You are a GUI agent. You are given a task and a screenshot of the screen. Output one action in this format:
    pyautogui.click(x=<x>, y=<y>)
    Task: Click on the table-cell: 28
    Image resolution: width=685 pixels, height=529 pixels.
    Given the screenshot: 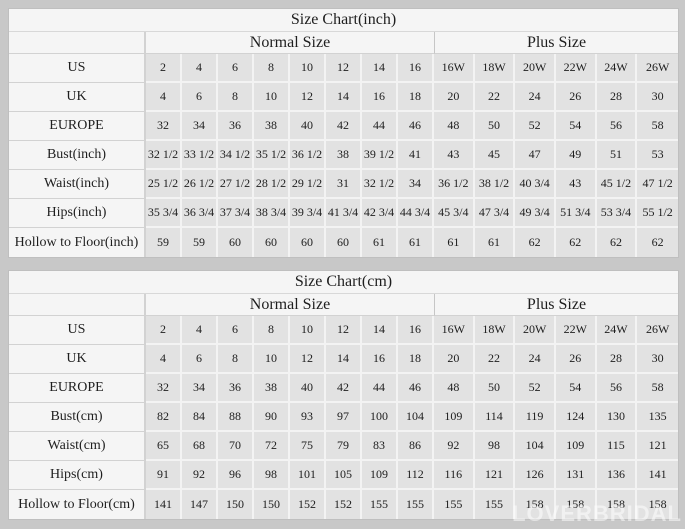 What is the action you would take?
    pyautogui.click(x=617, y=97)
    